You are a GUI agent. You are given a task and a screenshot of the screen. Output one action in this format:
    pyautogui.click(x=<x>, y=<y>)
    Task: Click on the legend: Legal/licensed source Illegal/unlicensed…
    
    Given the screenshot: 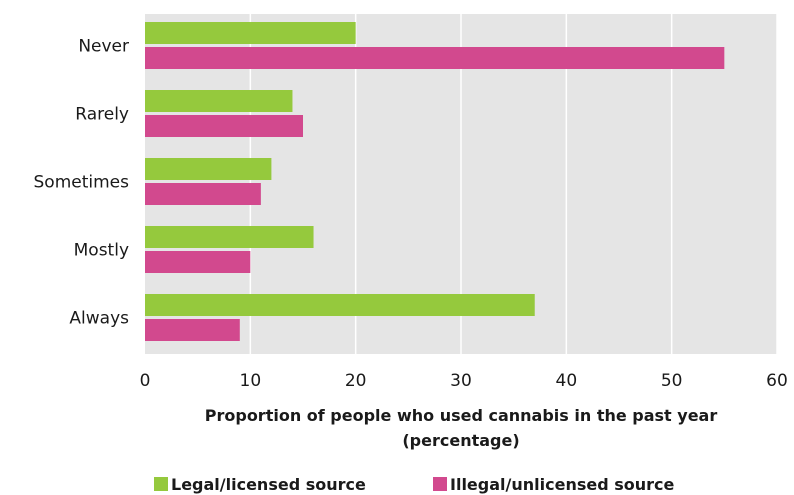 What is the action you would take?
    pyautogui.click(x=414, y=484)
    